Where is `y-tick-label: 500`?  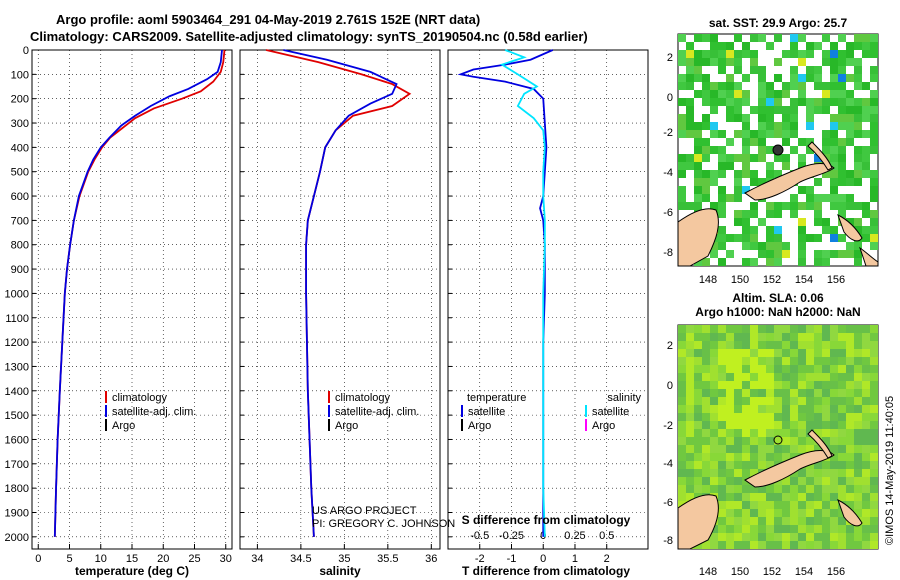
y-tick-label: 500 is located at coordinates (20, 173).